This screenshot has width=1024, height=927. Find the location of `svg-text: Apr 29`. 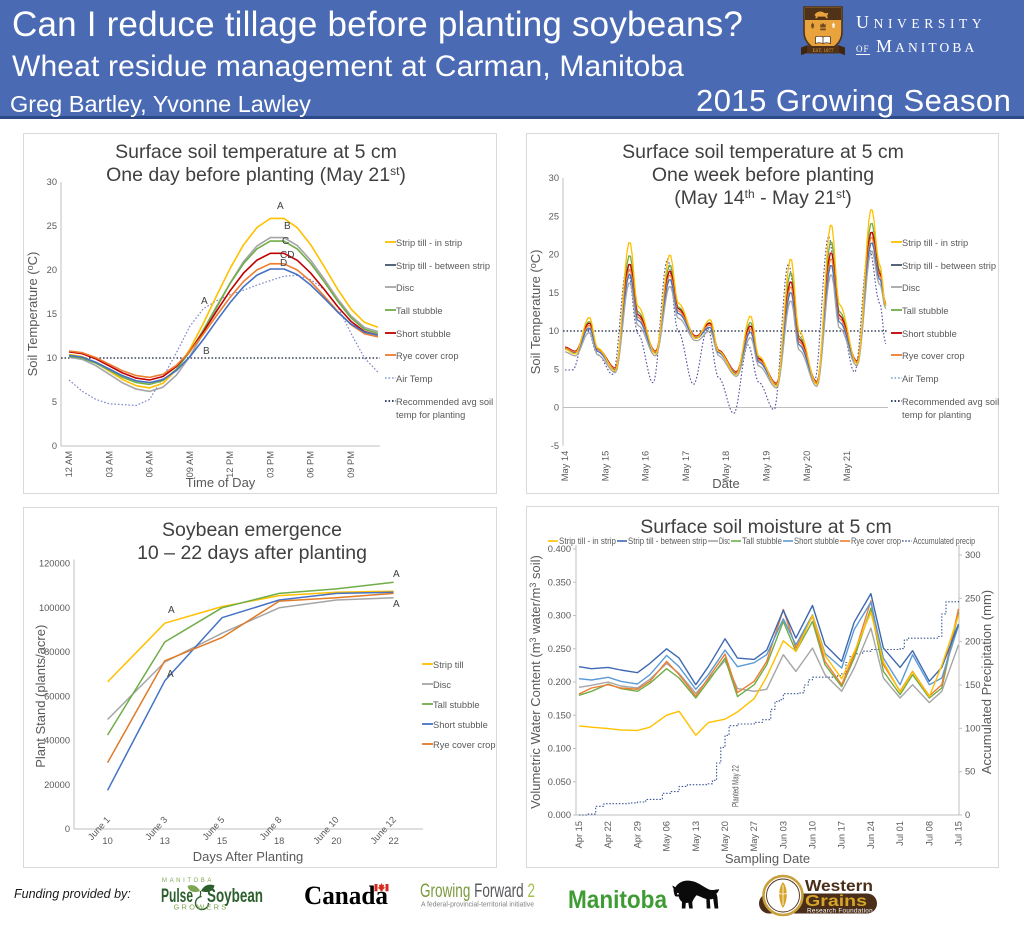

svg-text: Apr 29 is located at coordinates (637, 834).